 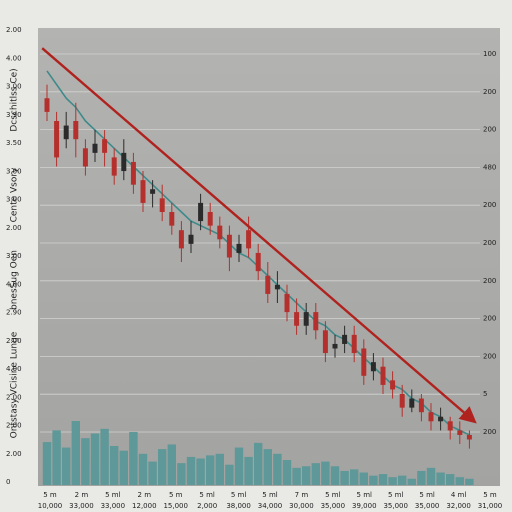 I want to click on y-label: 0, so click(x=8, y=482).